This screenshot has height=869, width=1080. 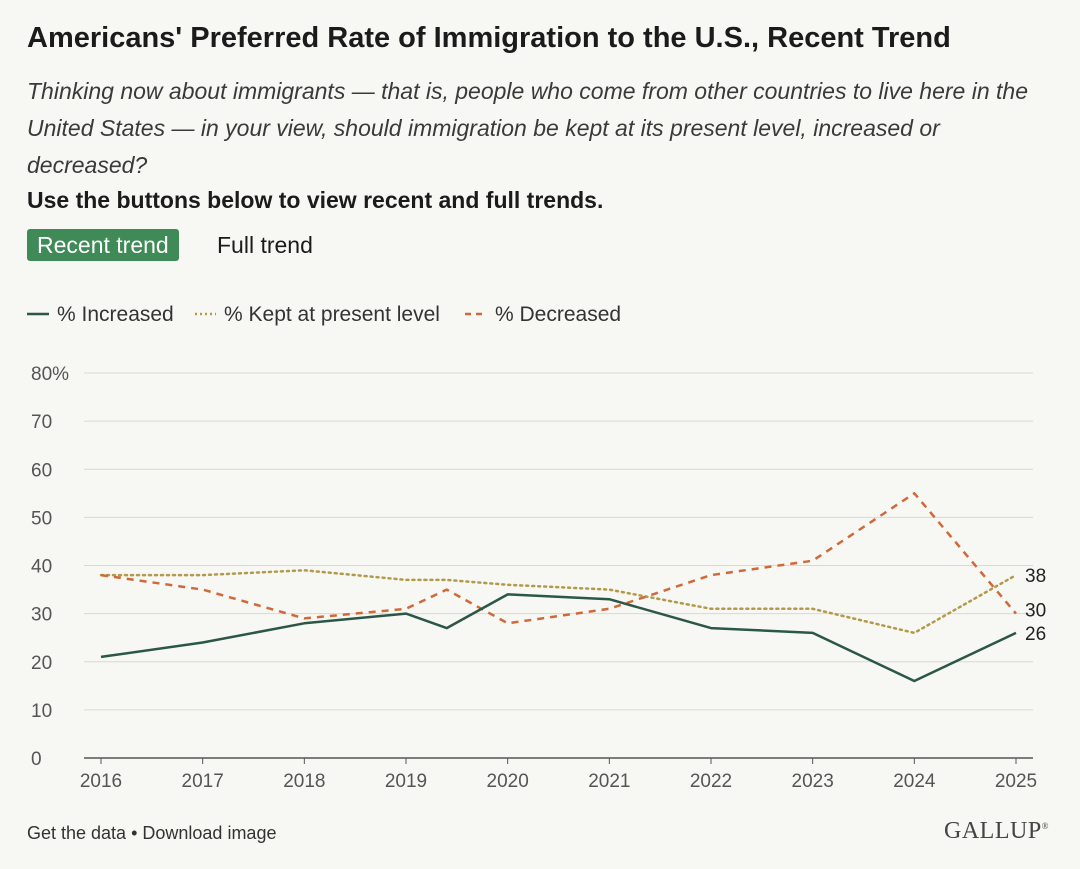 What do you see at coordinates (711, 781) in the screenshot?
I see `x-tick-label: 2022` at bounding box center [711, 781].